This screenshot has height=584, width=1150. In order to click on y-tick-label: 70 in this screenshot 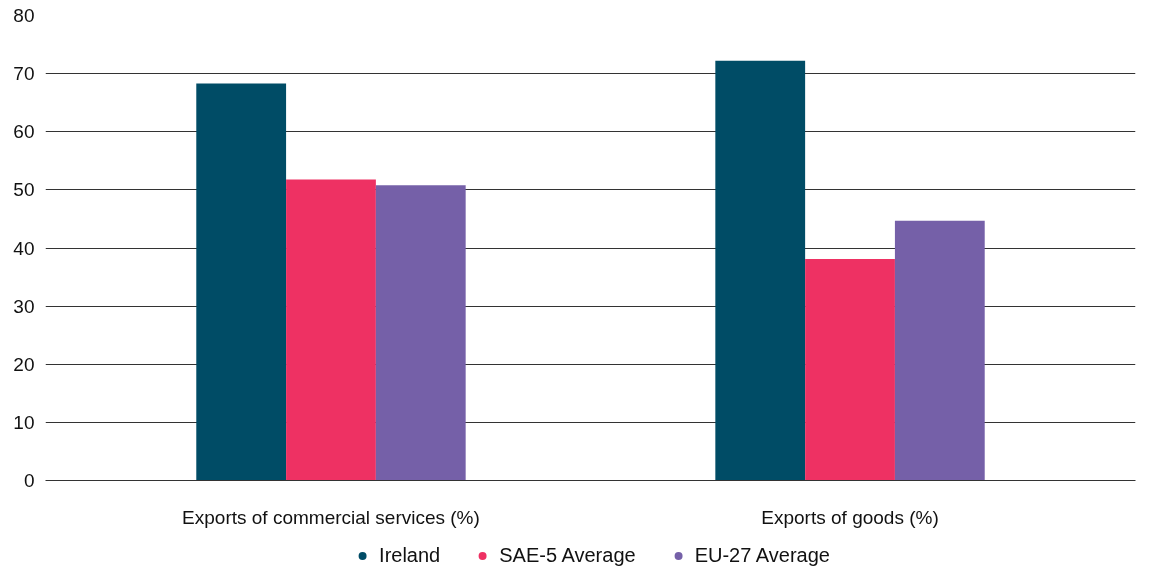, I will do `click(24, 74)`.